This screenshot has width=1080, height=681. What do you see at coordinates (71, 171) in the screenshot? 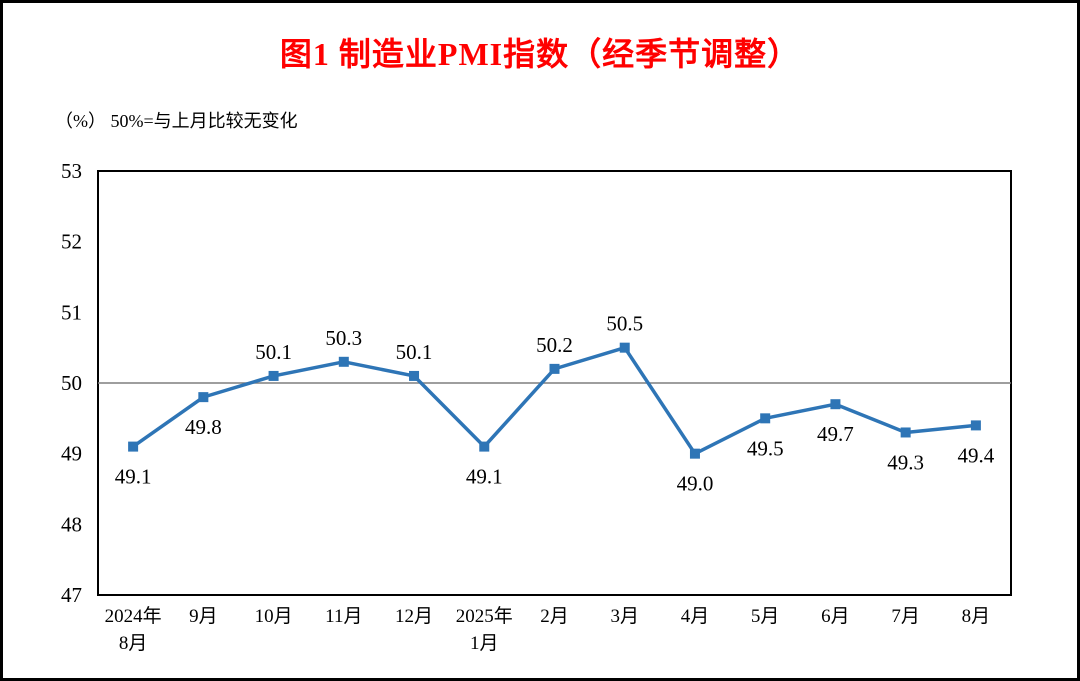
I see `y-axis-tick-label: 53` at bounding box center [71, 171].